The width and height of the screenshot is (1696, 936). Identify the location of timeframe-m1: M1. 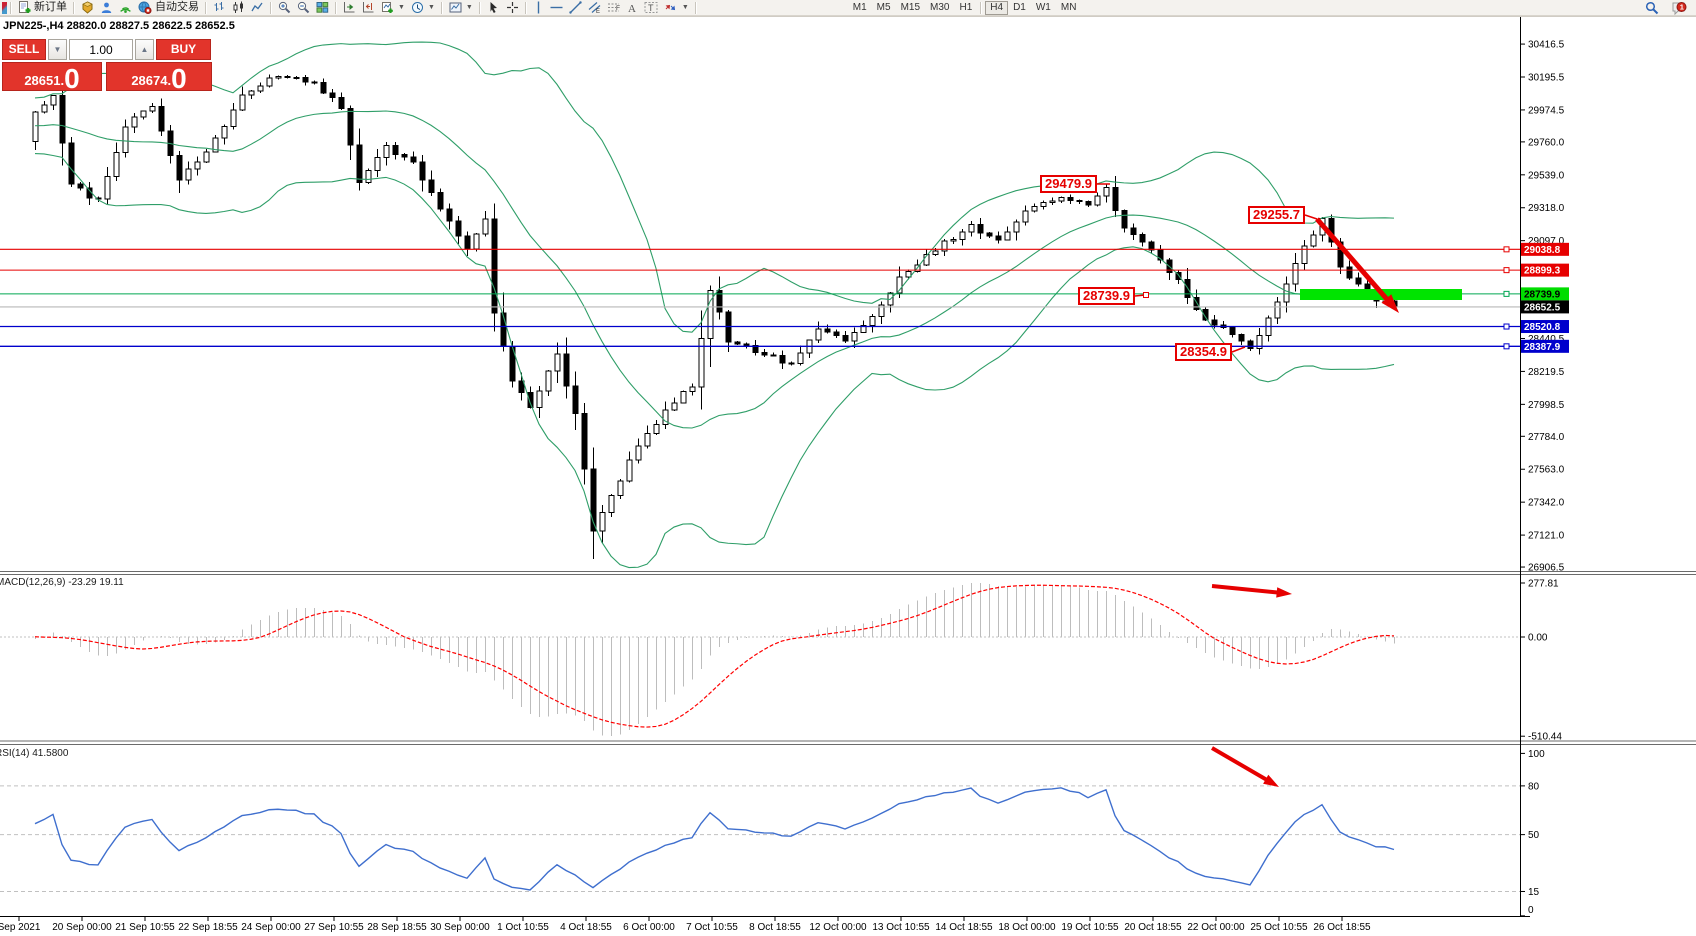
(860, 8).